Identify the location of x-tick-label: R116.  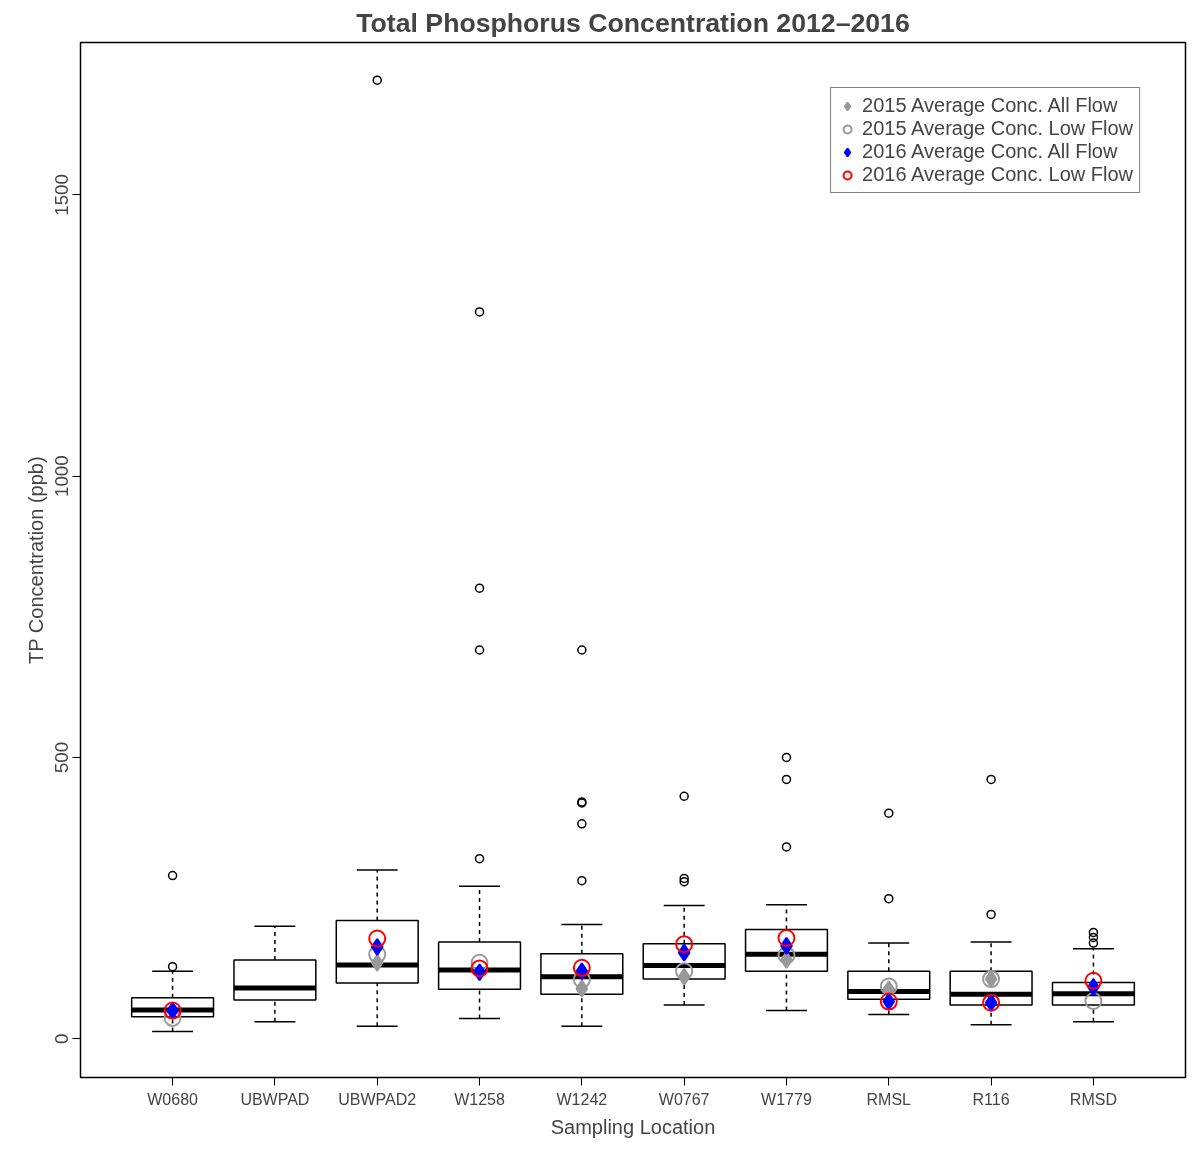
(991, 1099).